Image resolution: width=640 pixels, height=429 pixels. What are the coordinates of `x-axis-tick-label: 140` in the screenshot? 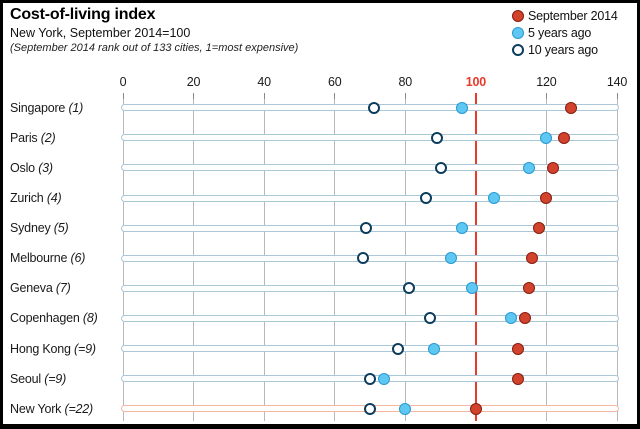 It's located at (617, 82).